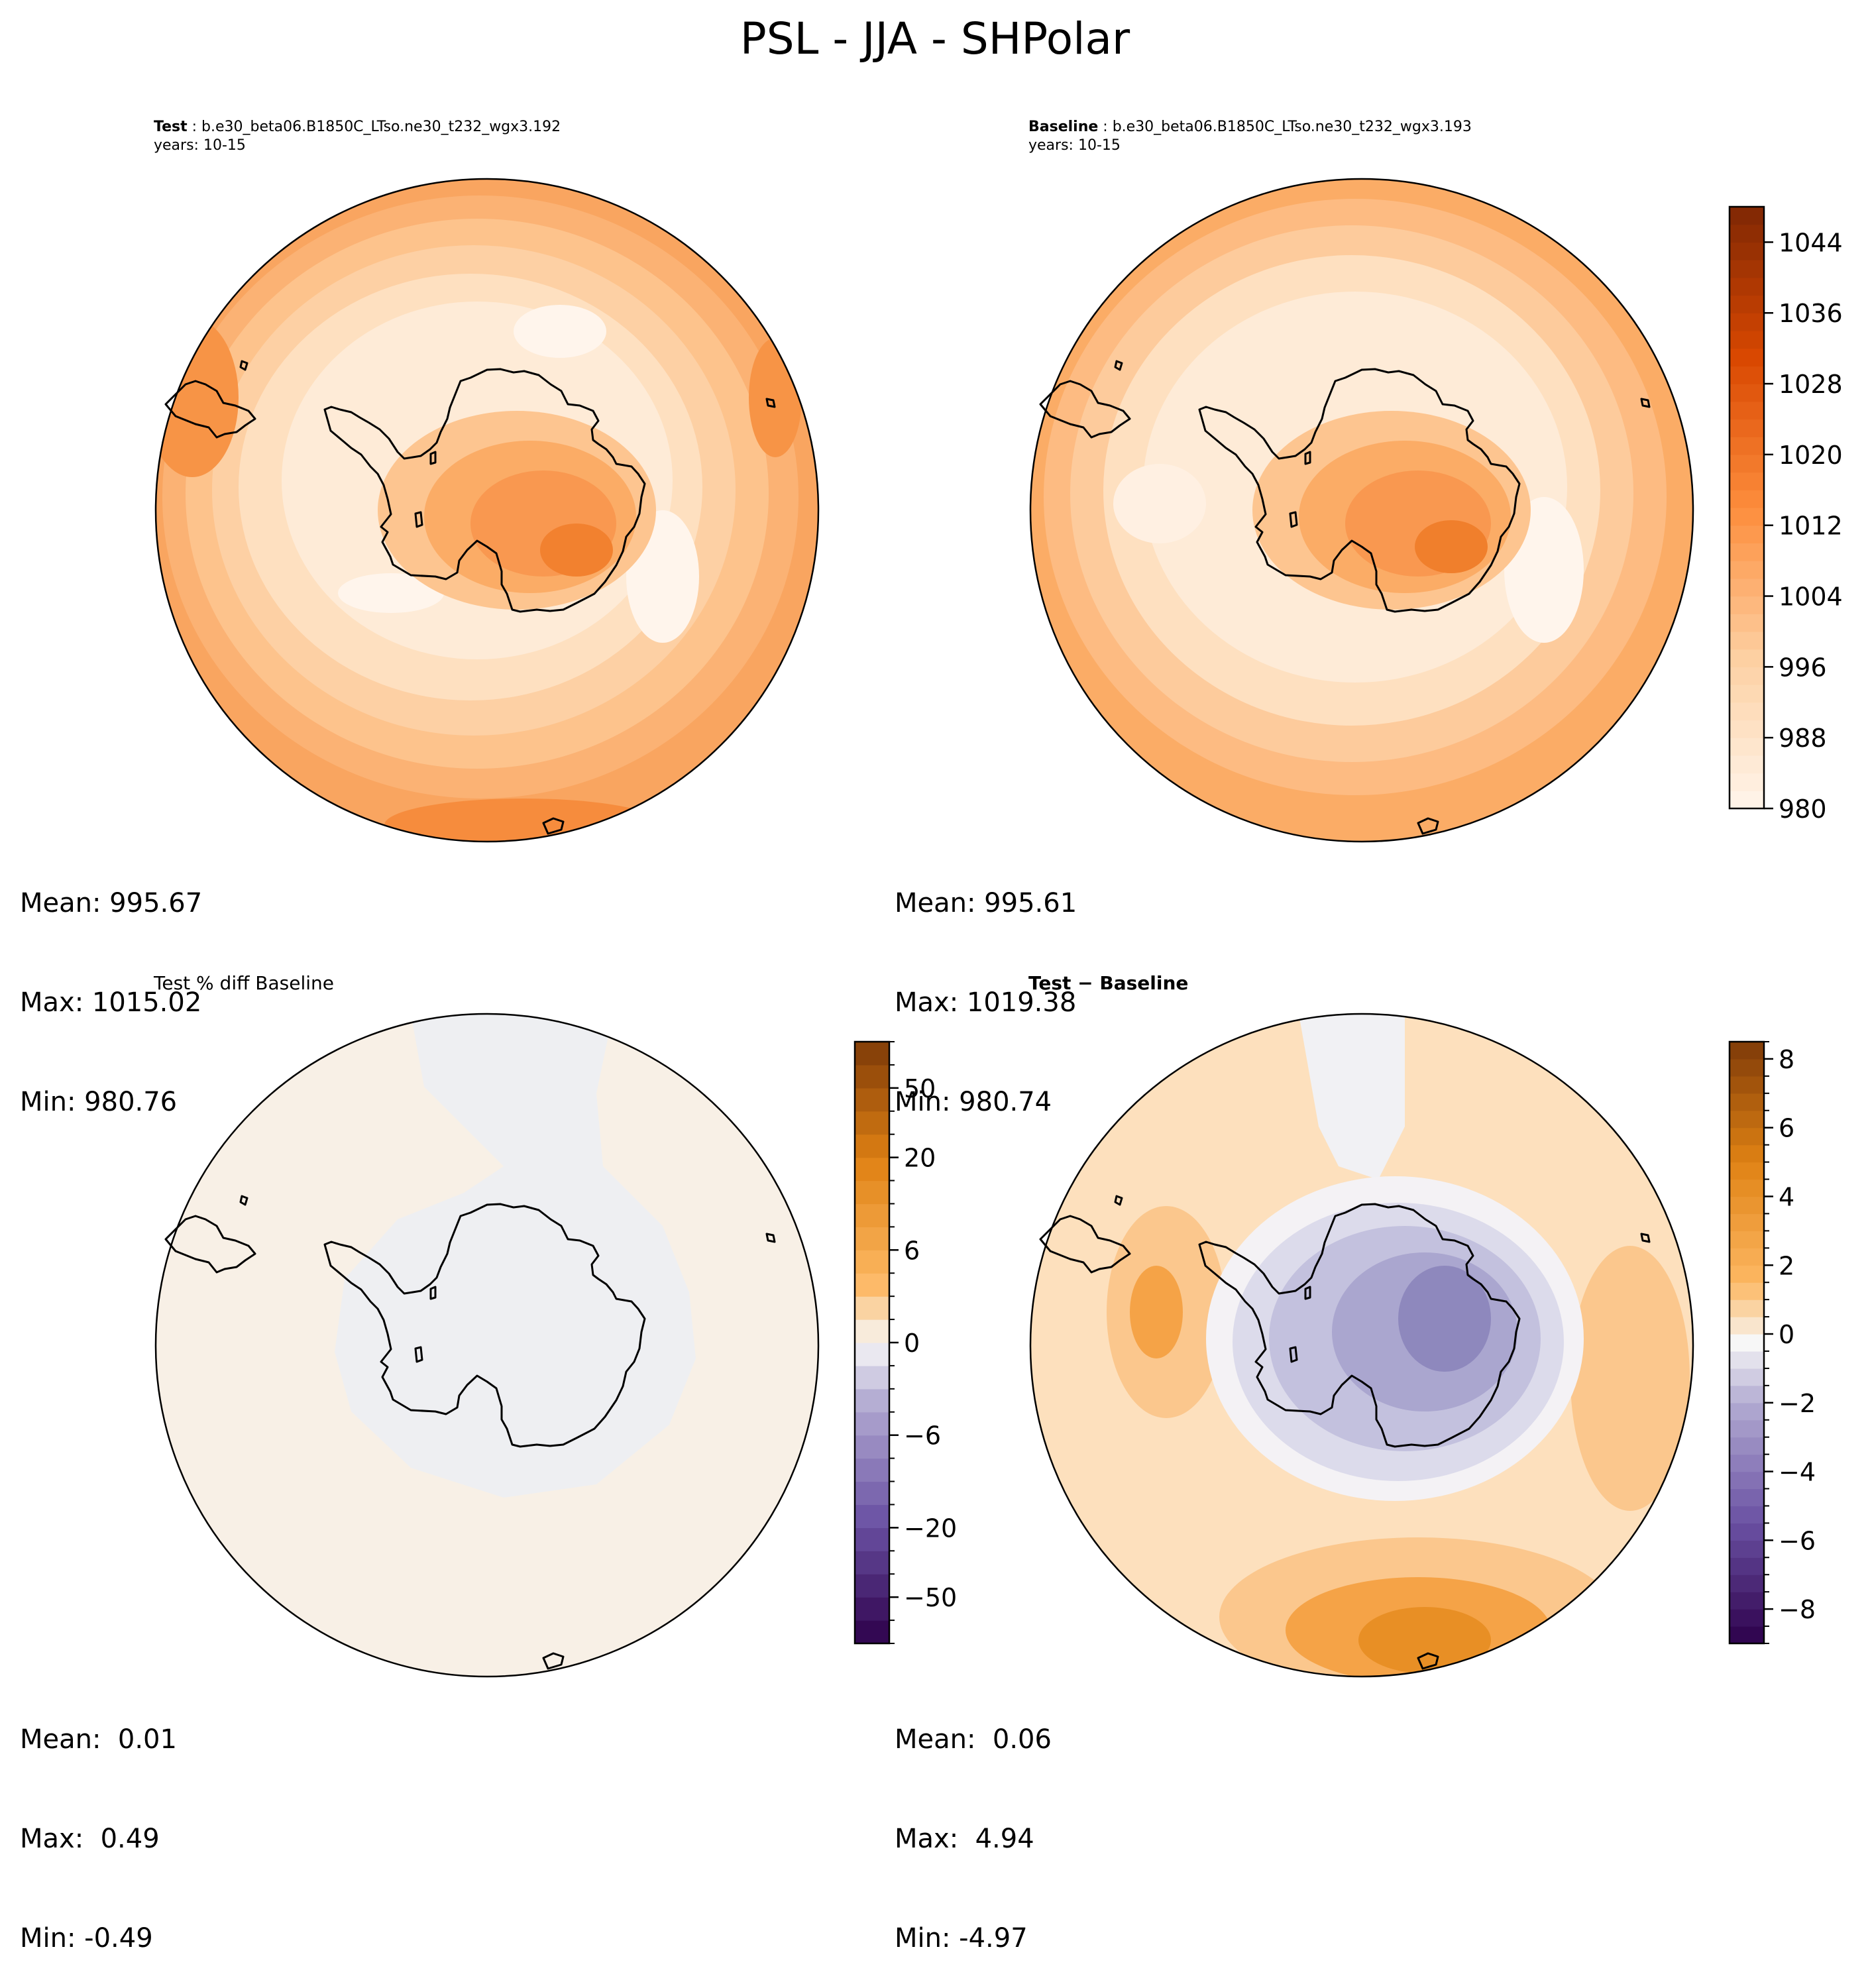 This screenshot has width=1870, height=1988. What do you see at coordinates (86, 1938) in the screenshot?
I see `pctdiff-min: Min: -0.49` at bounding box center [86, 1938].